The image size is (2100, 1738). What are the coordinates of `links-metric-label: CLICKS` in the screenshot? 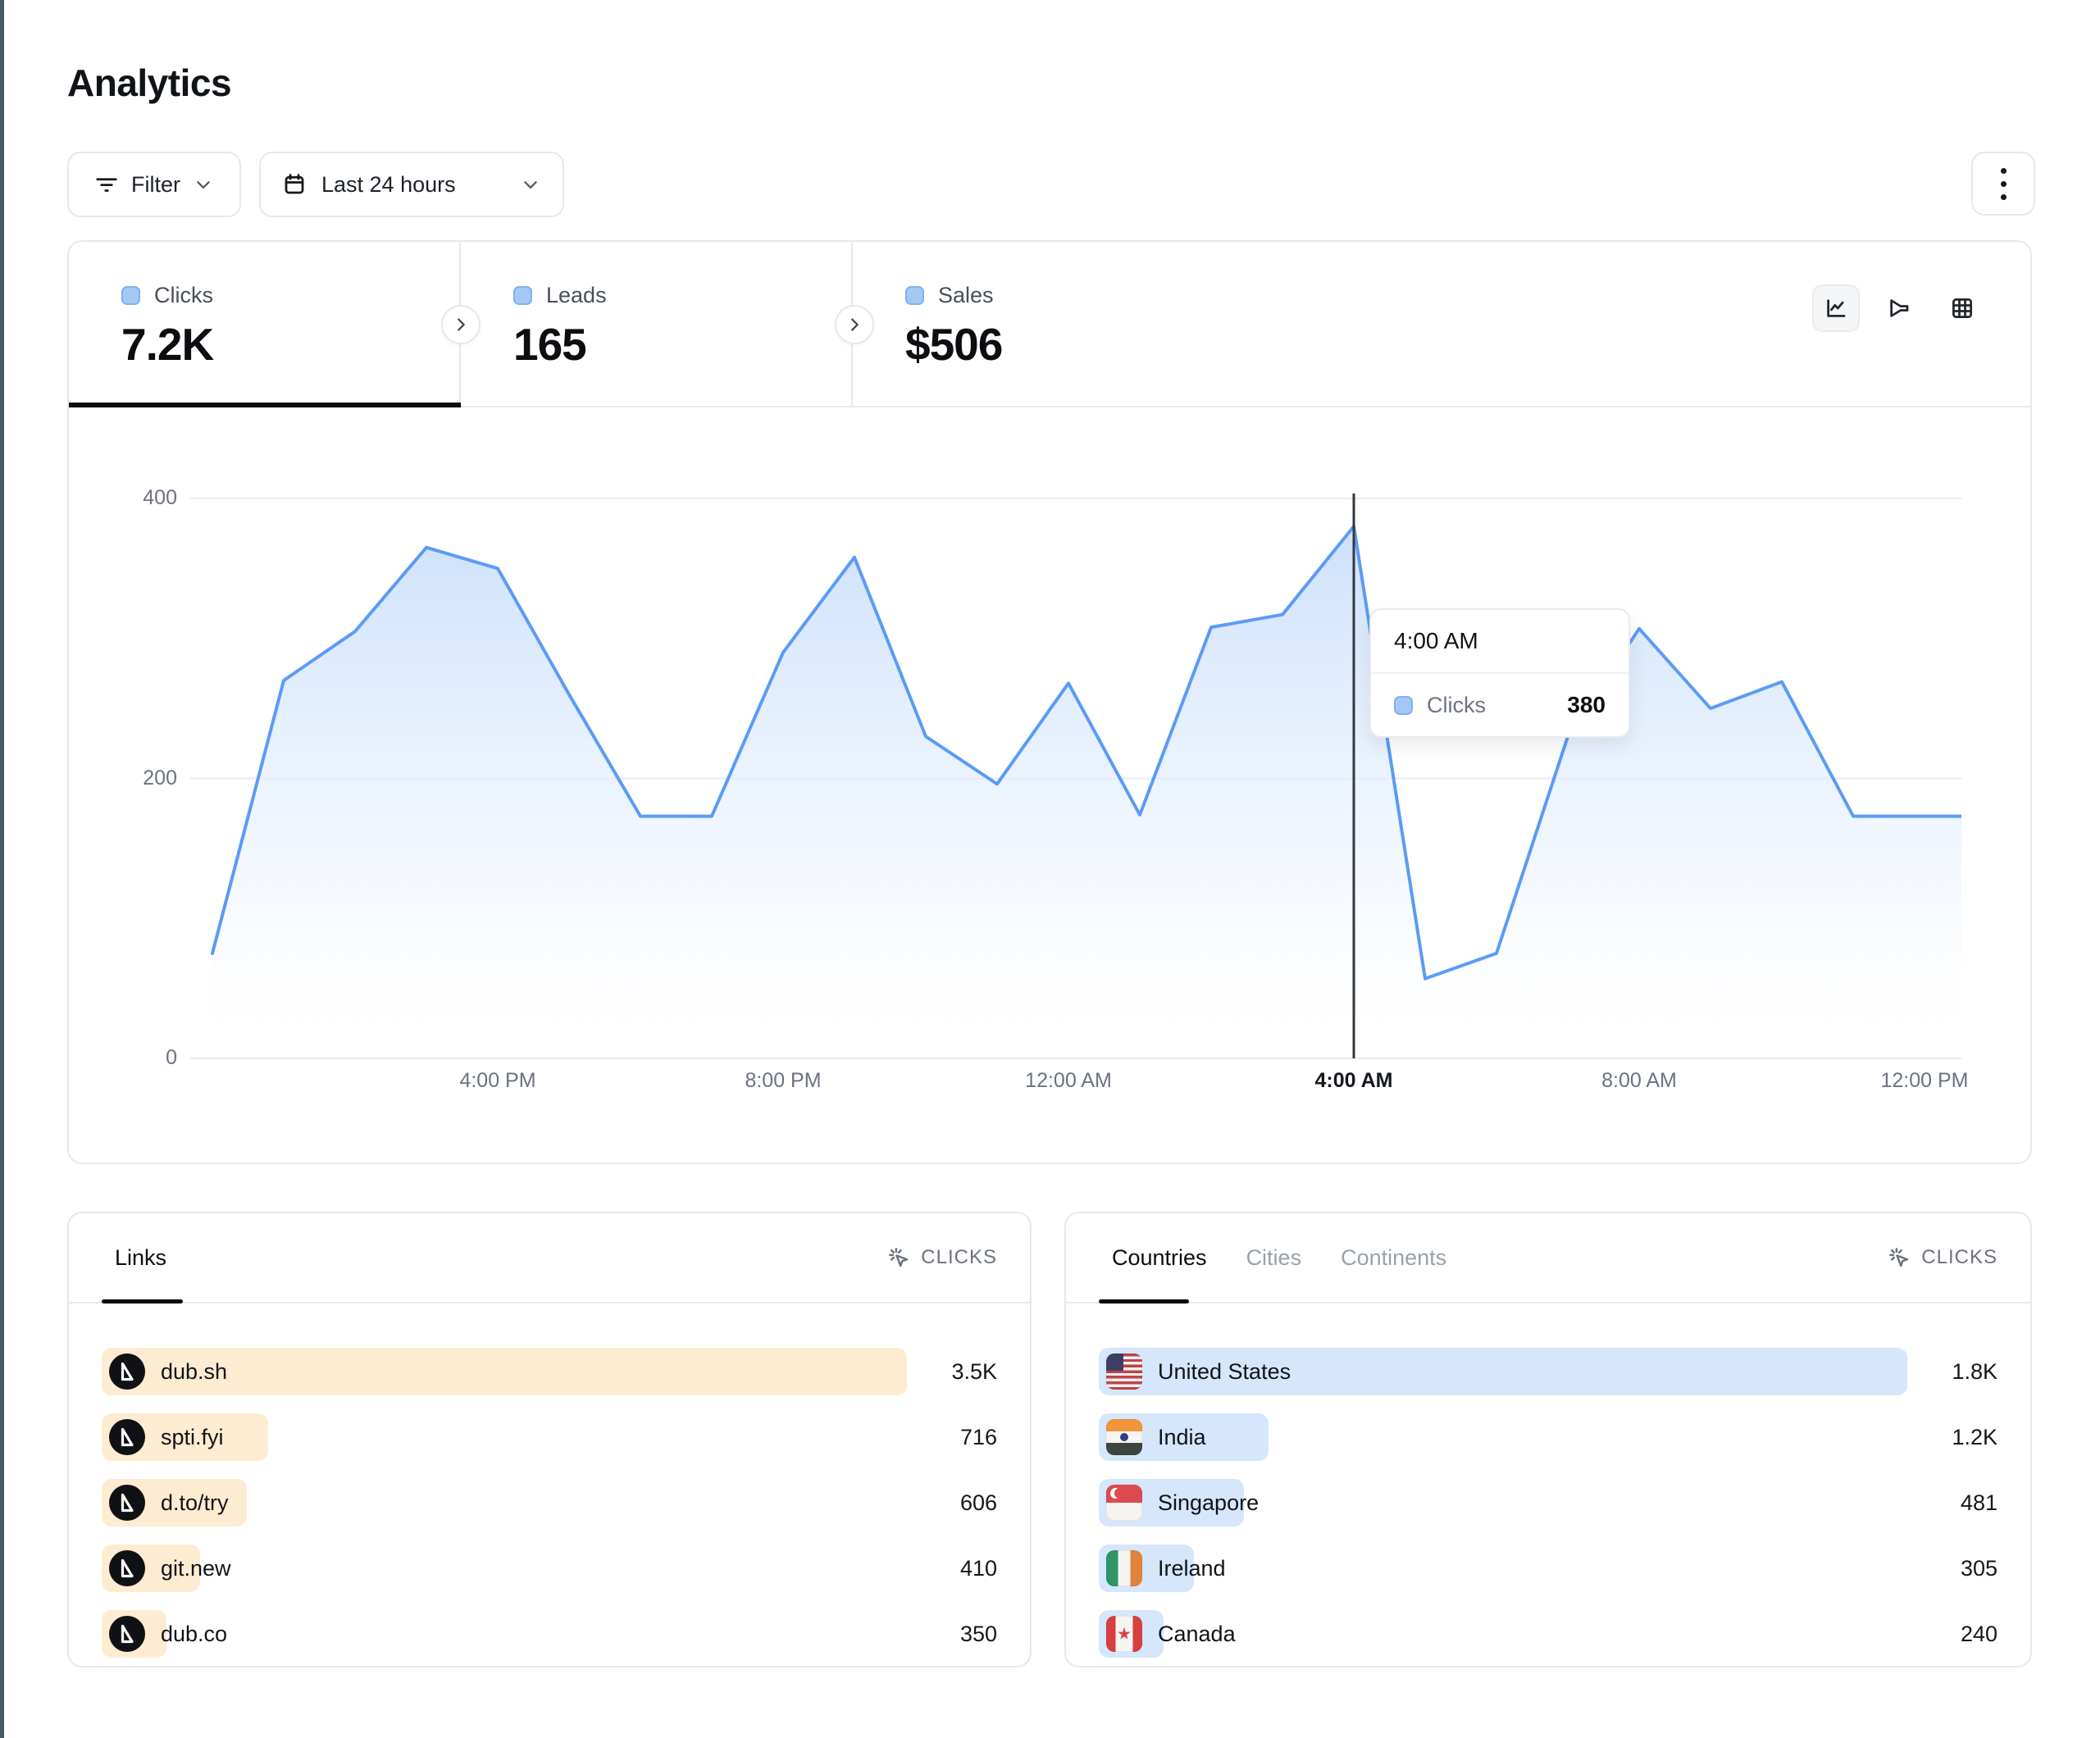 It's located at (959, 1257).